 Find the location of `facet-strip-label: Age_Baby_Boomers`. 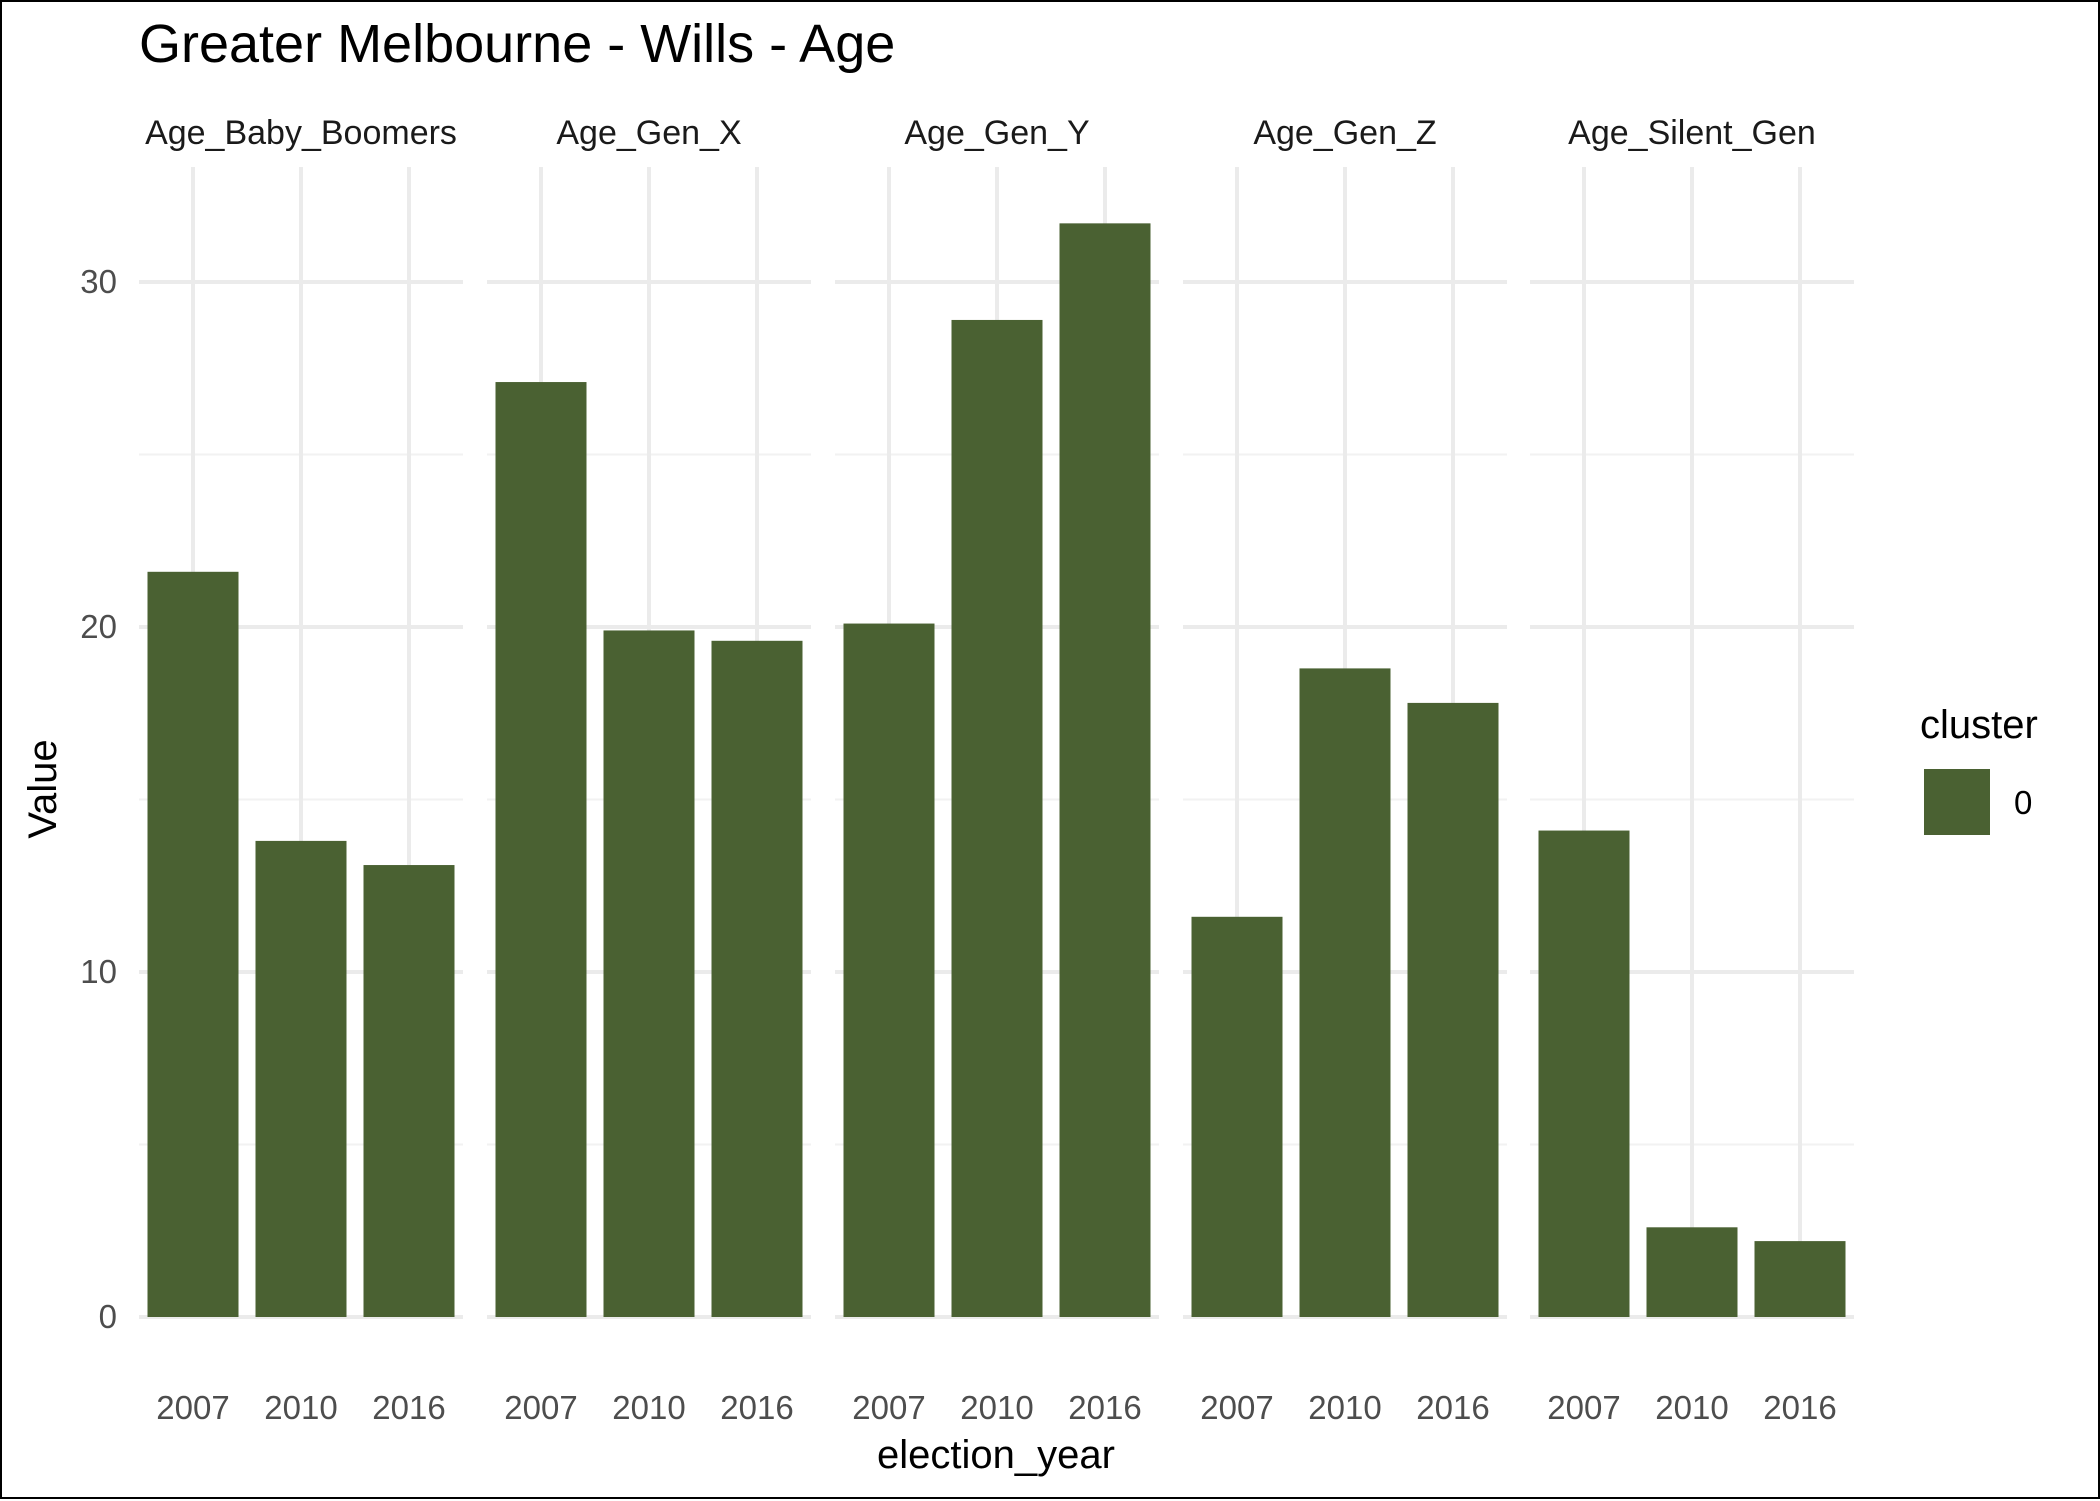

facet-strip-label: Age_Baby_Boomers is located at coordinates (301, 133).